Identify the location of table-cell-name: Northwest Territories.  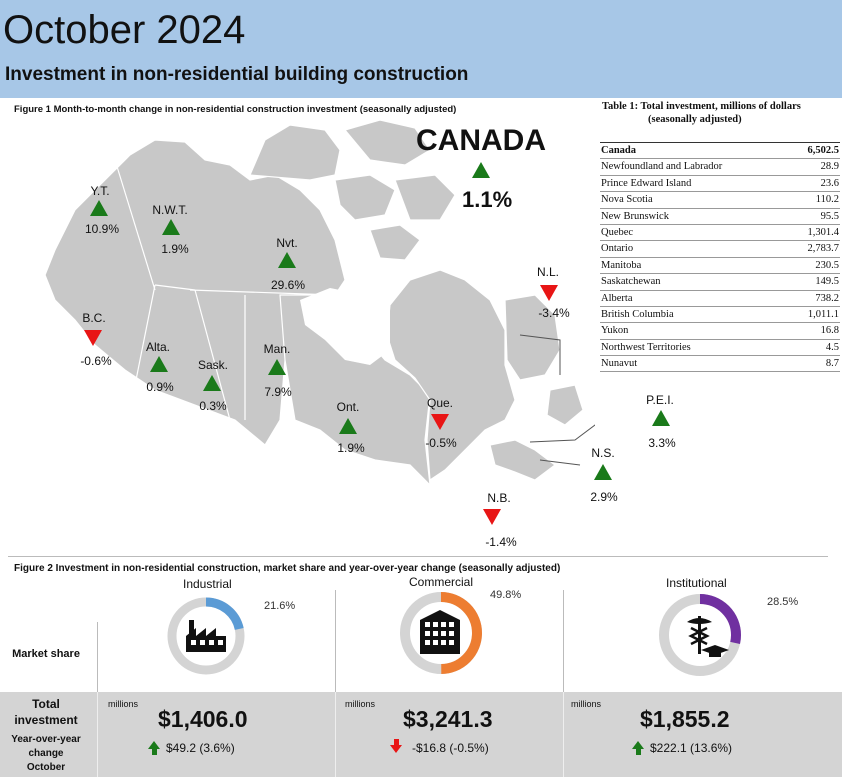
(646, 347).